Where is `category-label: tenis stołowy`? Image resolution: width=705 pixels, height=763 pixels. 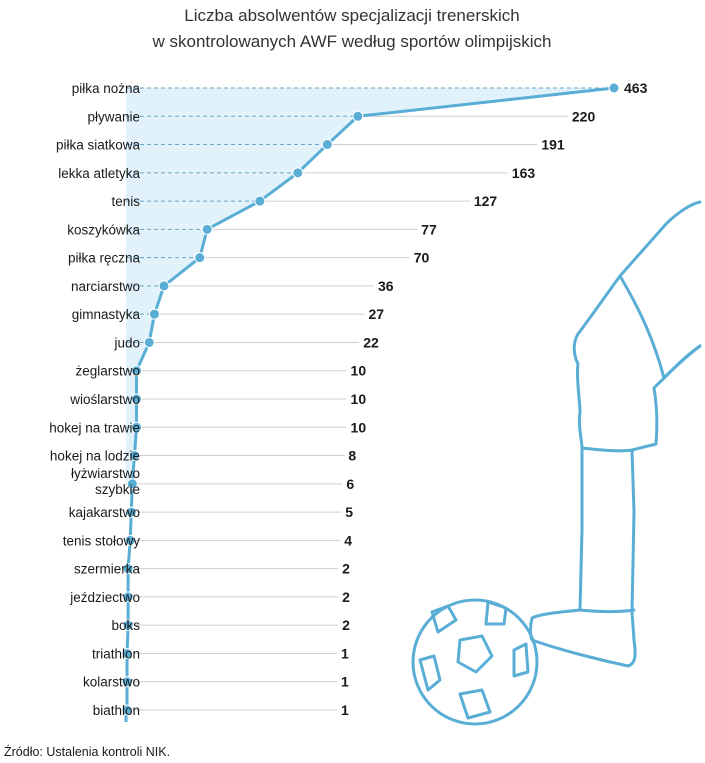 category-label: tenis stołowy is located at coordinates (102, 540).